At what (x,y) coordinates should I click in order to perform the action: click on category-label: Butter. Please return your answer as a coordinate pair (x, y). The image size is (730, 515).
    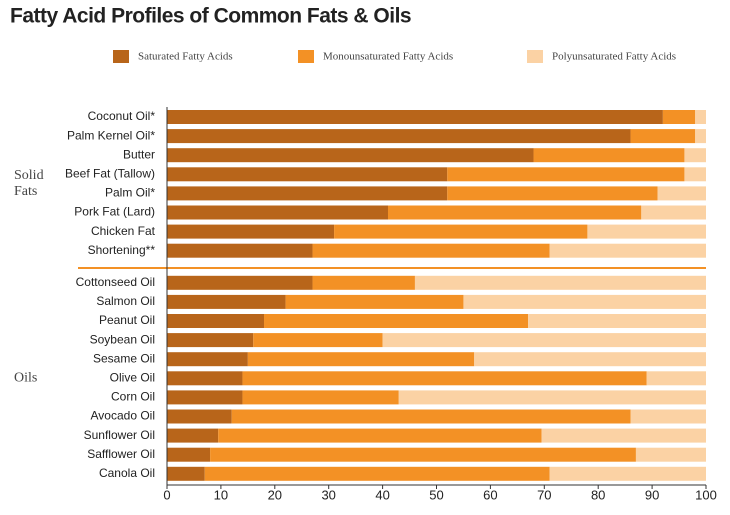
    Looking at the image, I should click on (139, 154).